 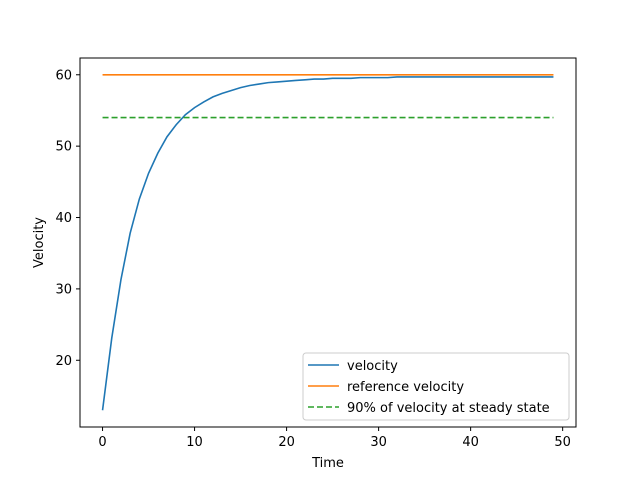 I want to click on x-tick-label: 10, so click(x=194, y=442).